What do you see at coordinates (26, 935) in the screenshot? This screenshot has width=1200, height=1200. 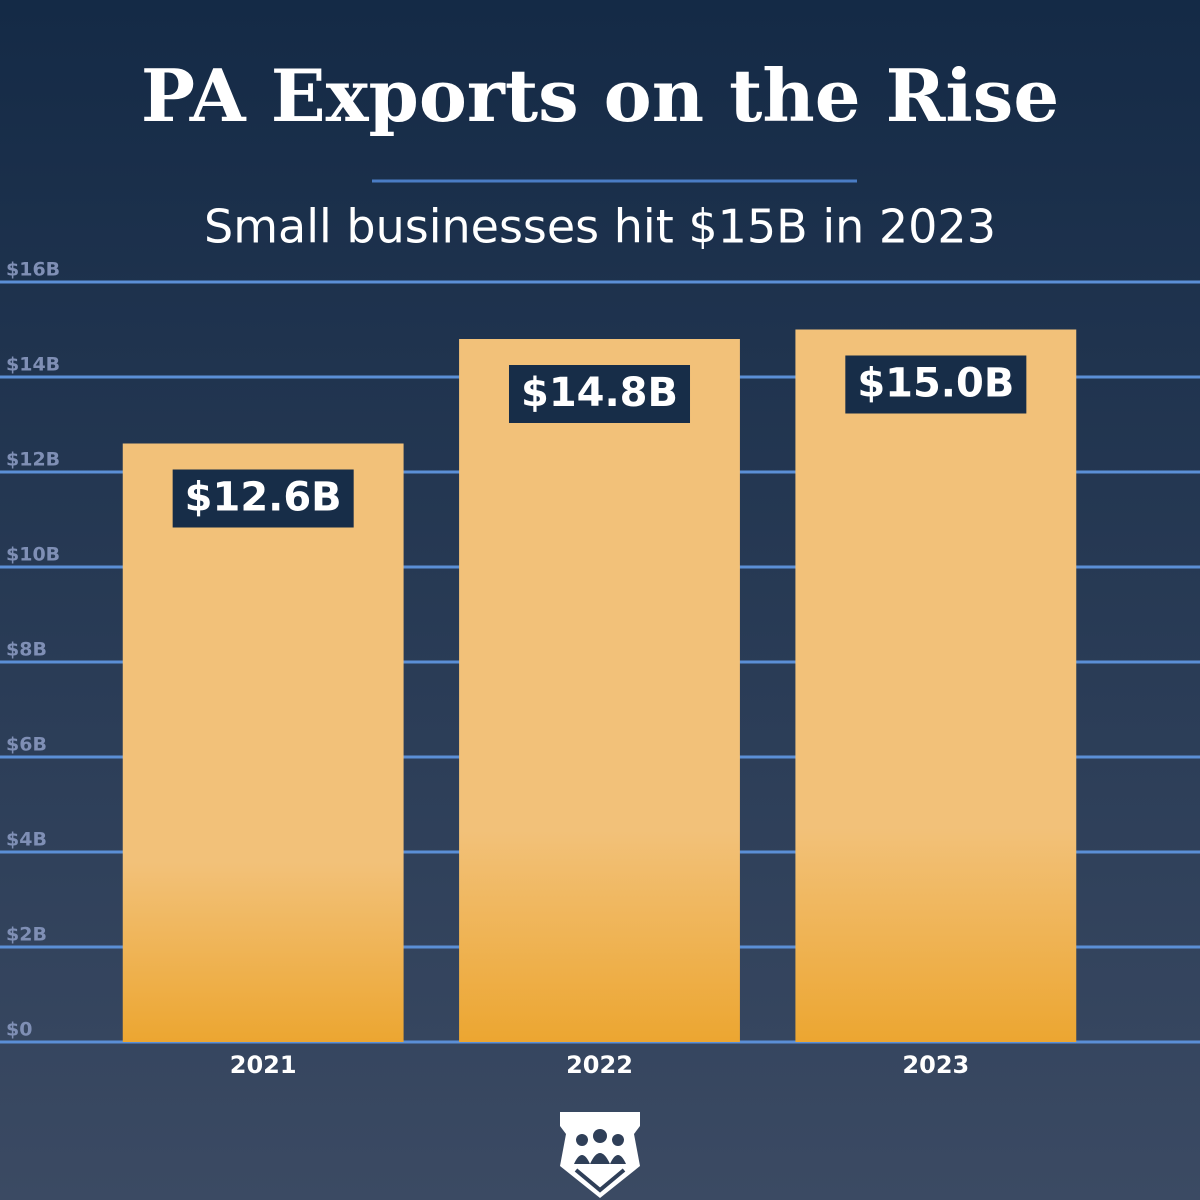 I see `y-tick-label: $2B` at bounding box center [26, 935].